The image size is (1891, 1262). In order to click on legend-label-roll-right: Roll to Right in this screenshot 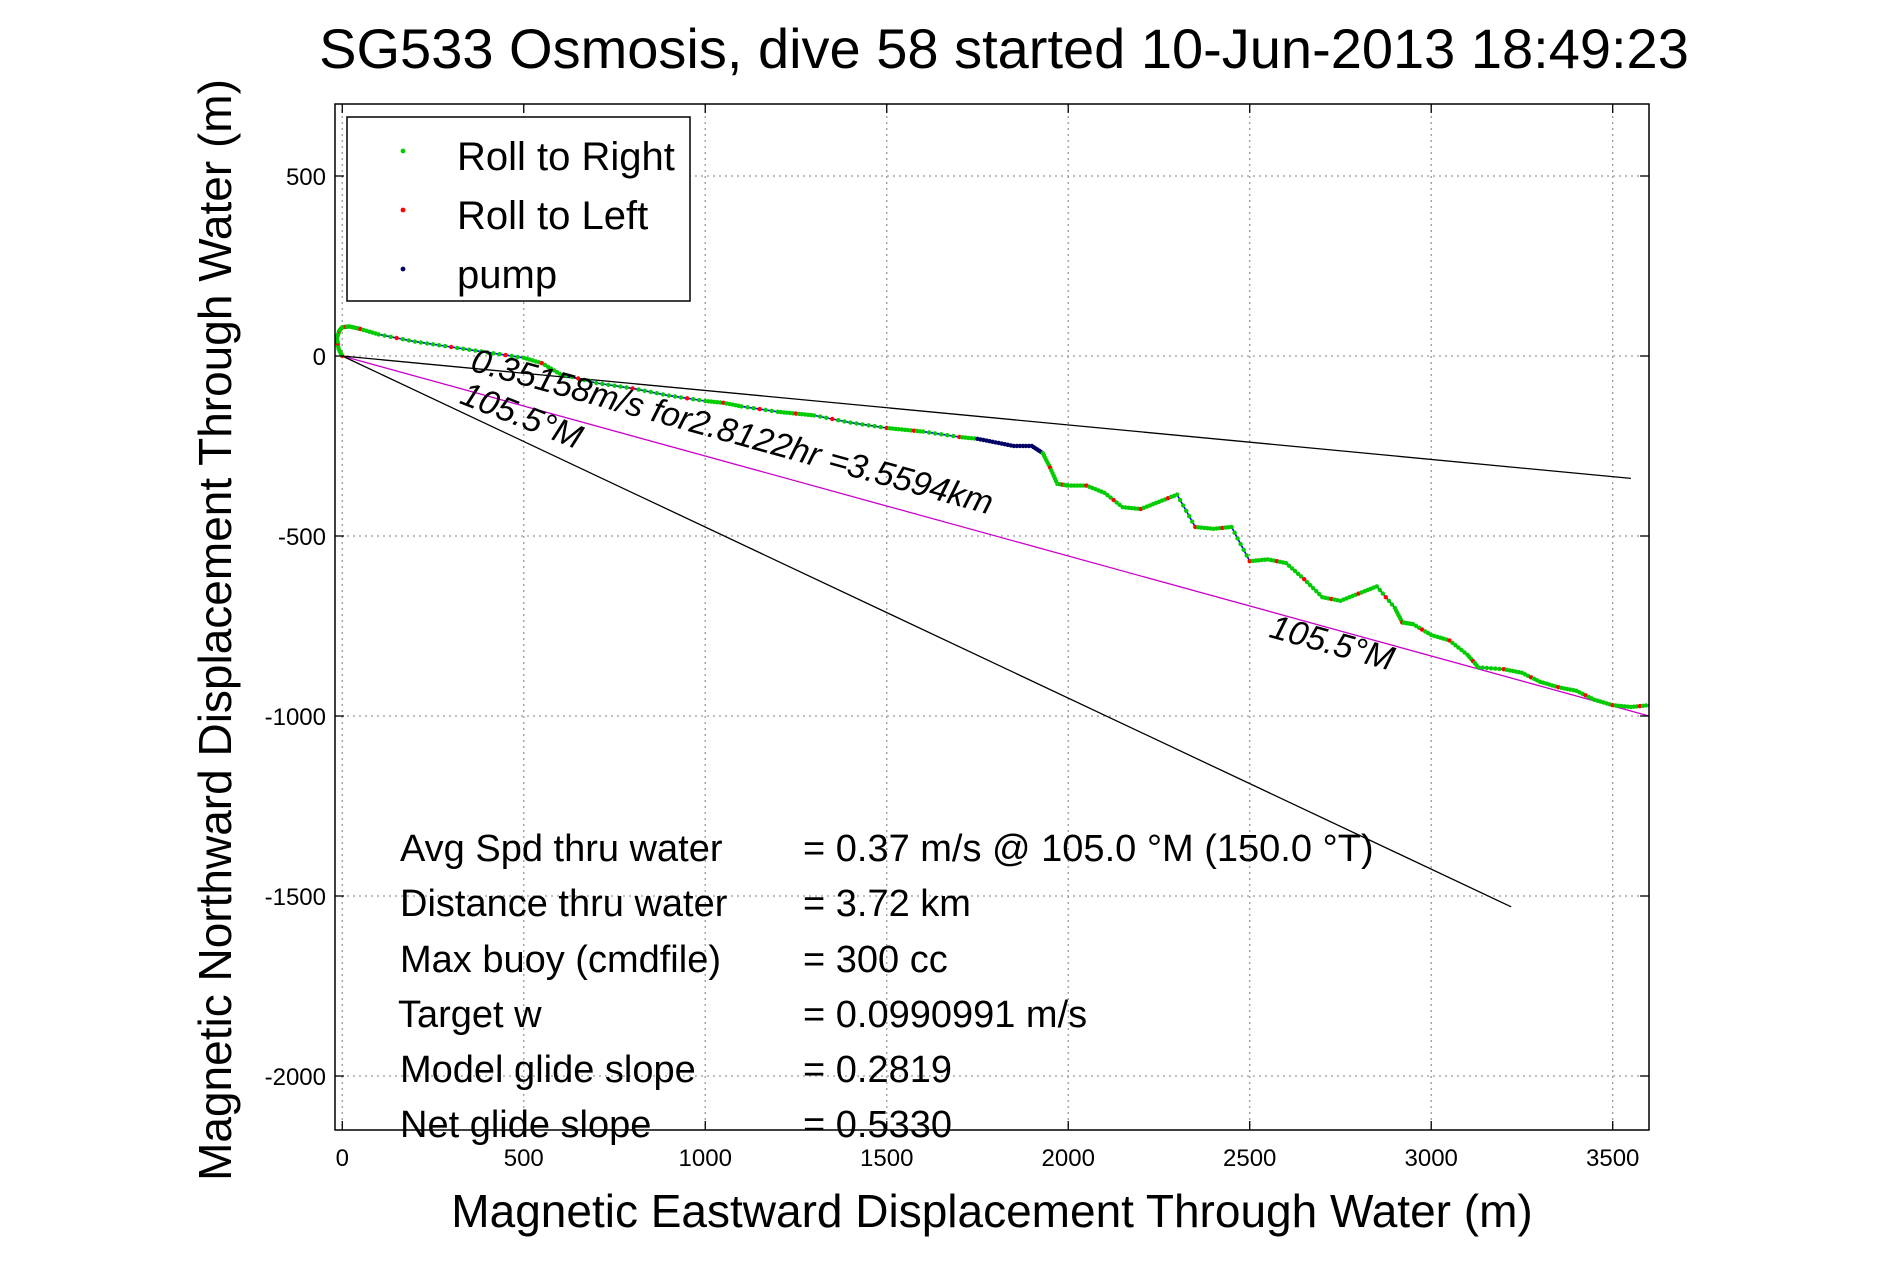, I will do `click(566, 157)`.